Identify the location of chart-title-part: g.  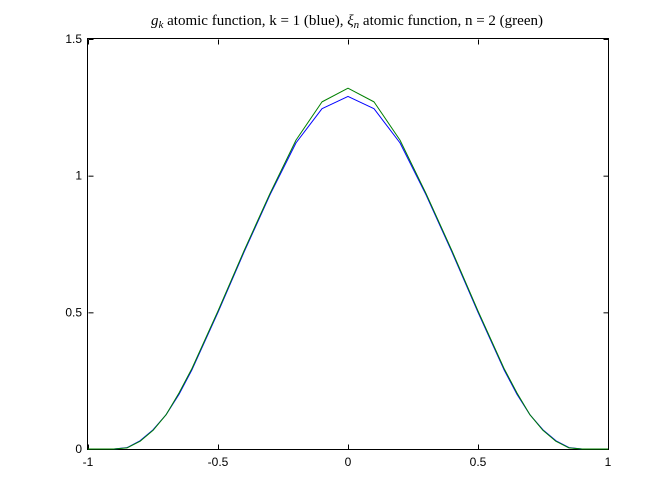
(155, 21).